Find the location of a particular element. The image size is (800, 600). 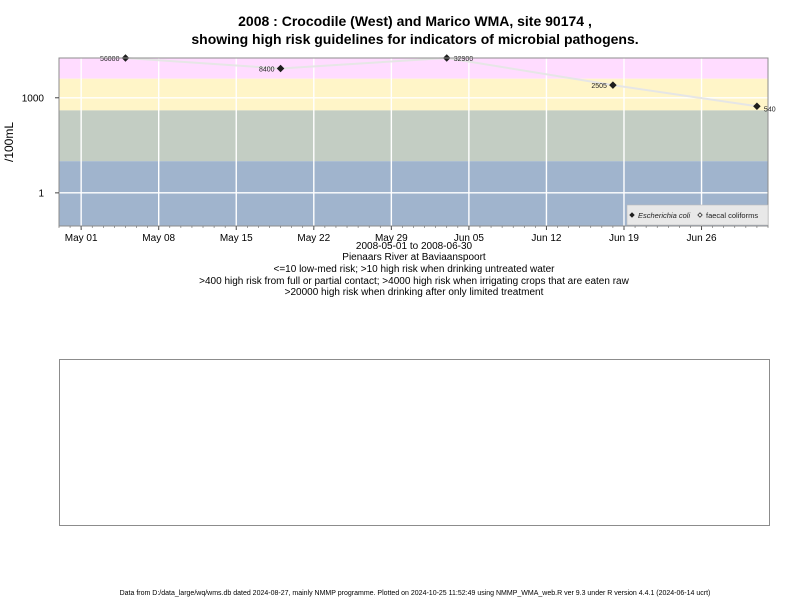

x-tick-label: May 01 is located at coordinates (81, 238).